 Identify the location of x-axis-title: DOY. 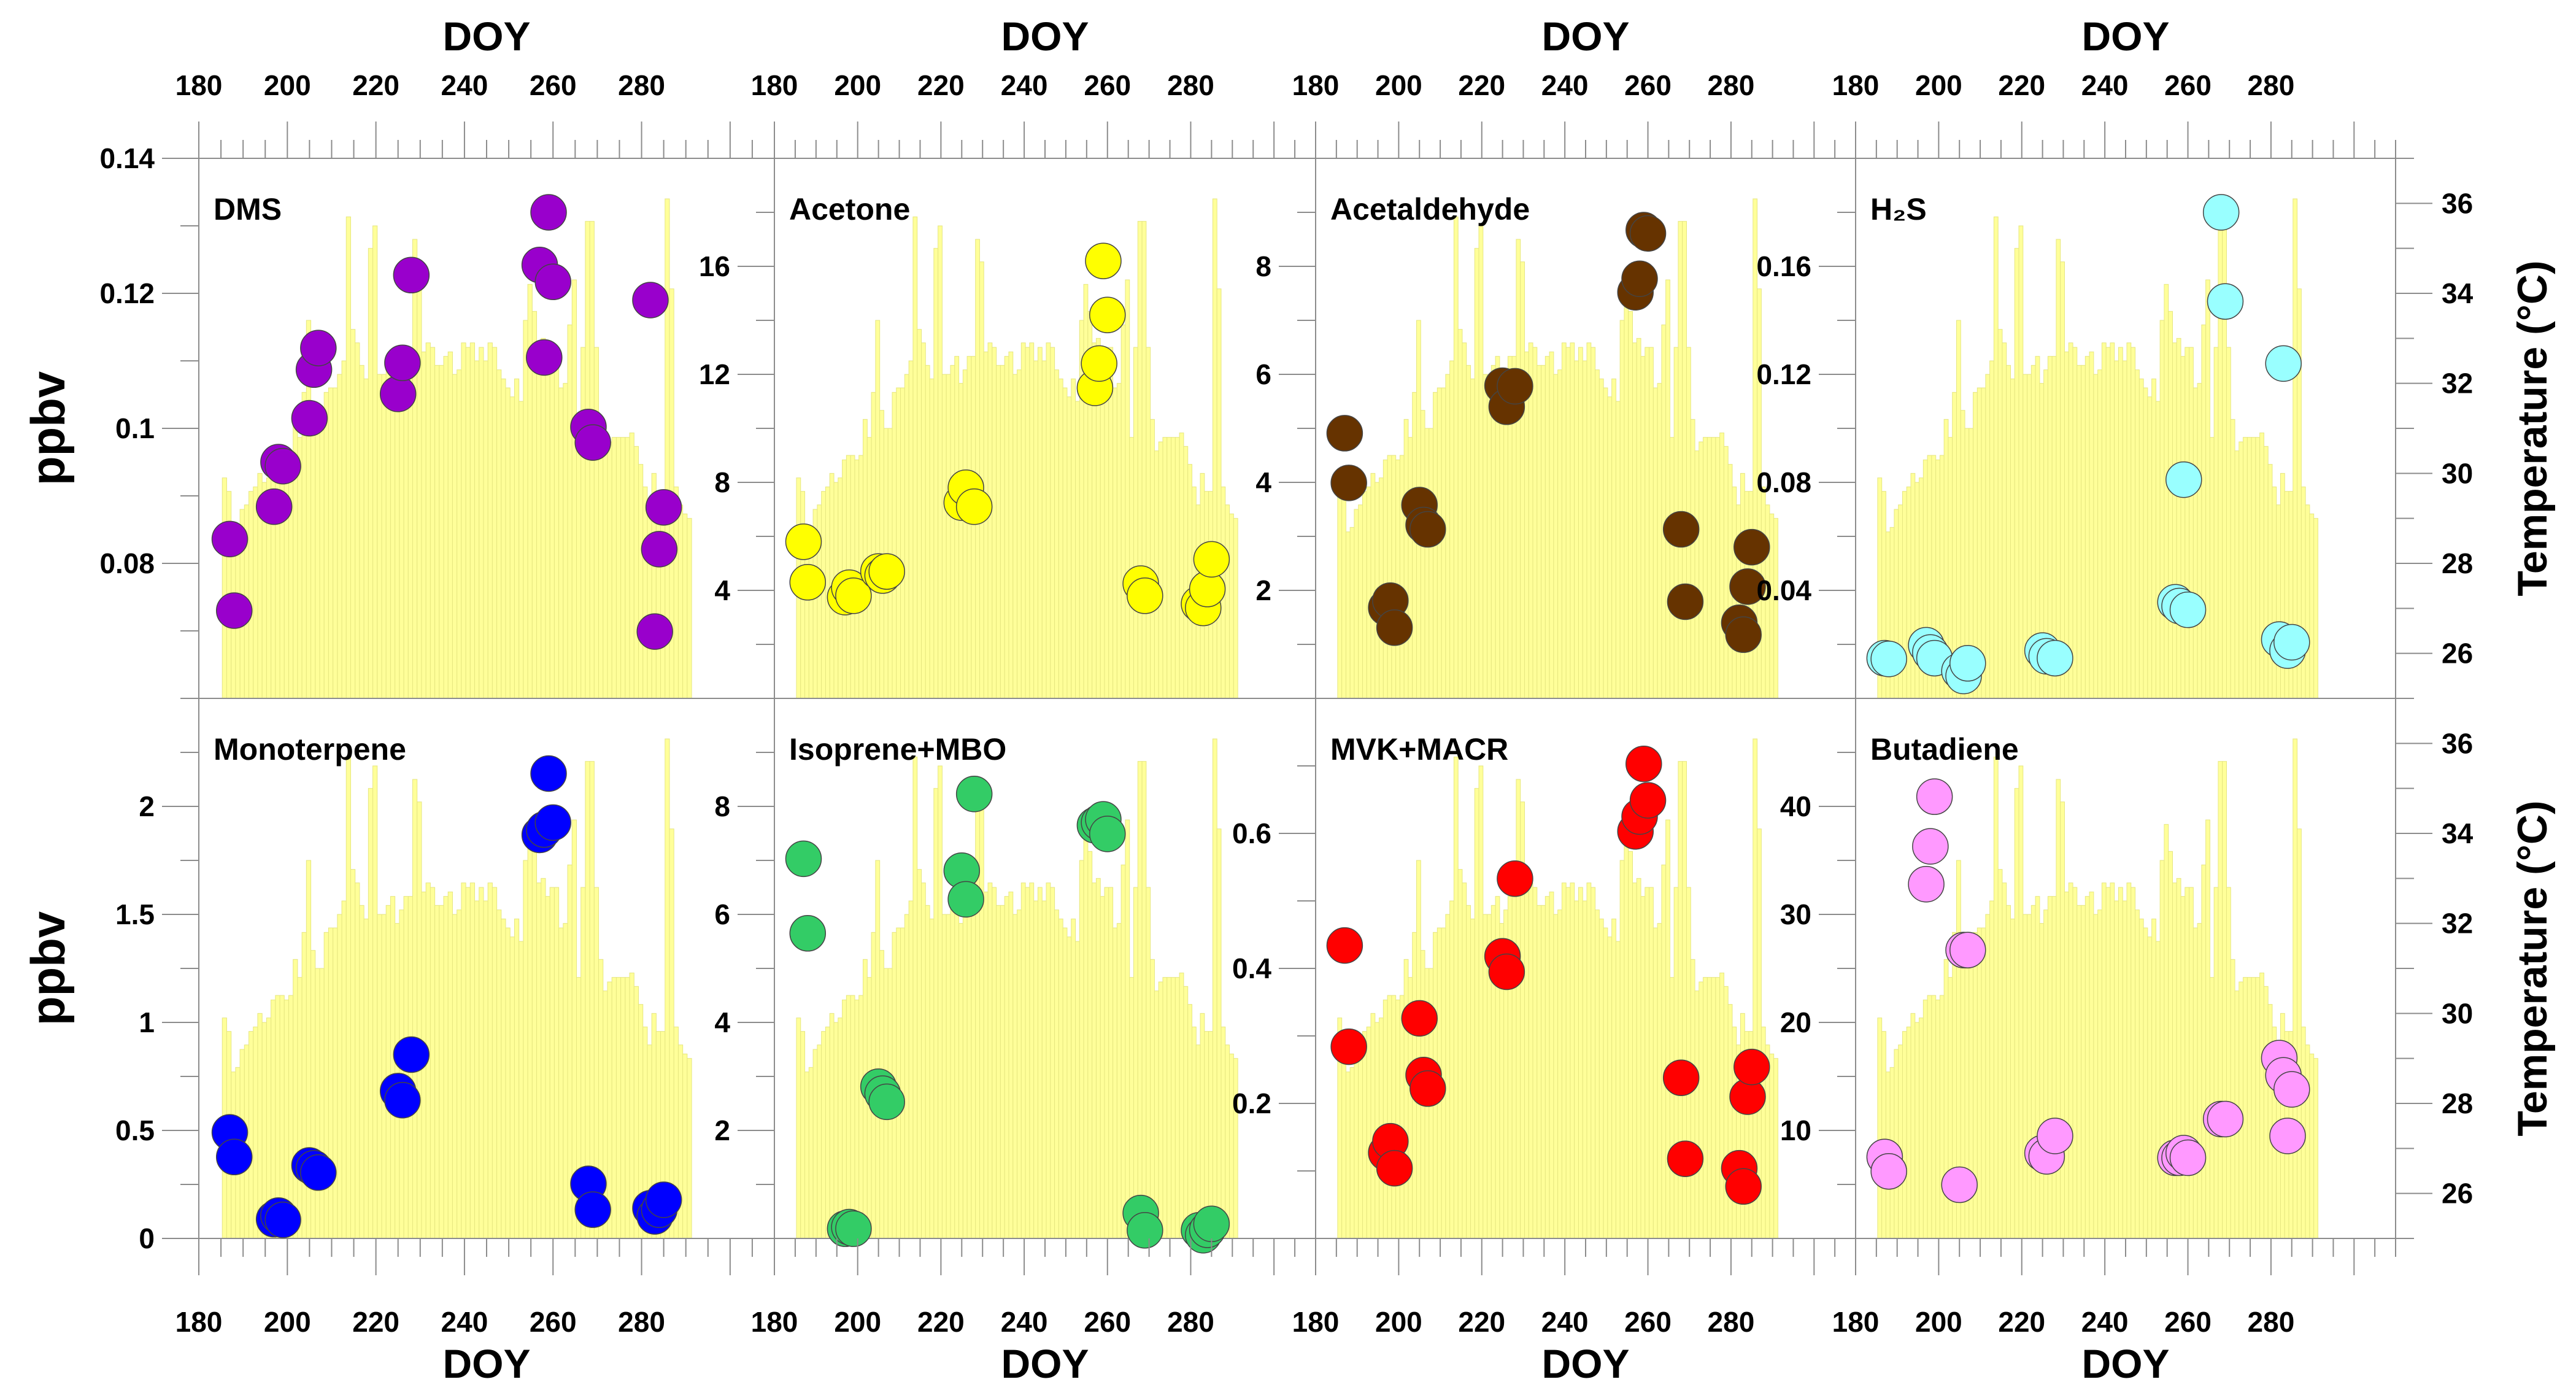
(1045, 36).